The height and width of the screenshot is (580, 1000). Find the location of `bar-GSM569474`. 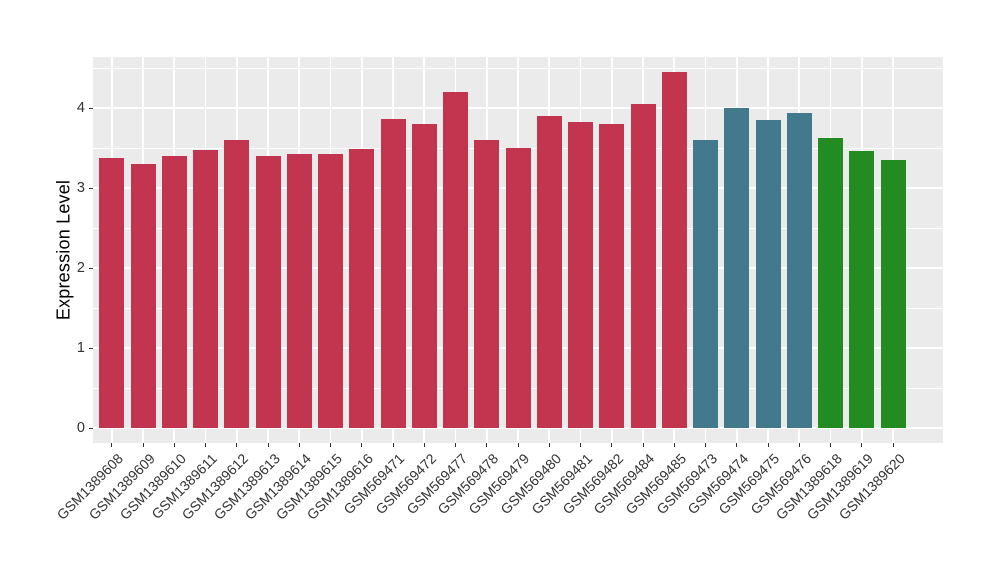

bar-GSM569474 is located at coordinates (737, 268).